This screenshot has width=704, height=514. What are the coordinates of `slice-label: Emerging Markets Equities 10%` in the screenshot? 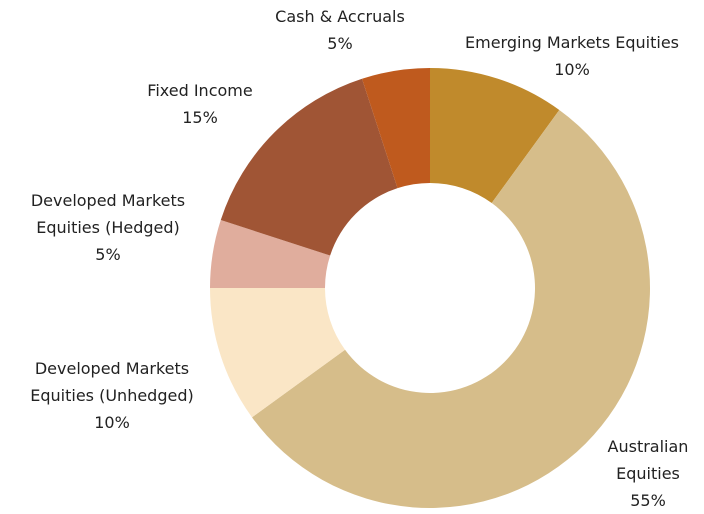 It's located at (572, 56).